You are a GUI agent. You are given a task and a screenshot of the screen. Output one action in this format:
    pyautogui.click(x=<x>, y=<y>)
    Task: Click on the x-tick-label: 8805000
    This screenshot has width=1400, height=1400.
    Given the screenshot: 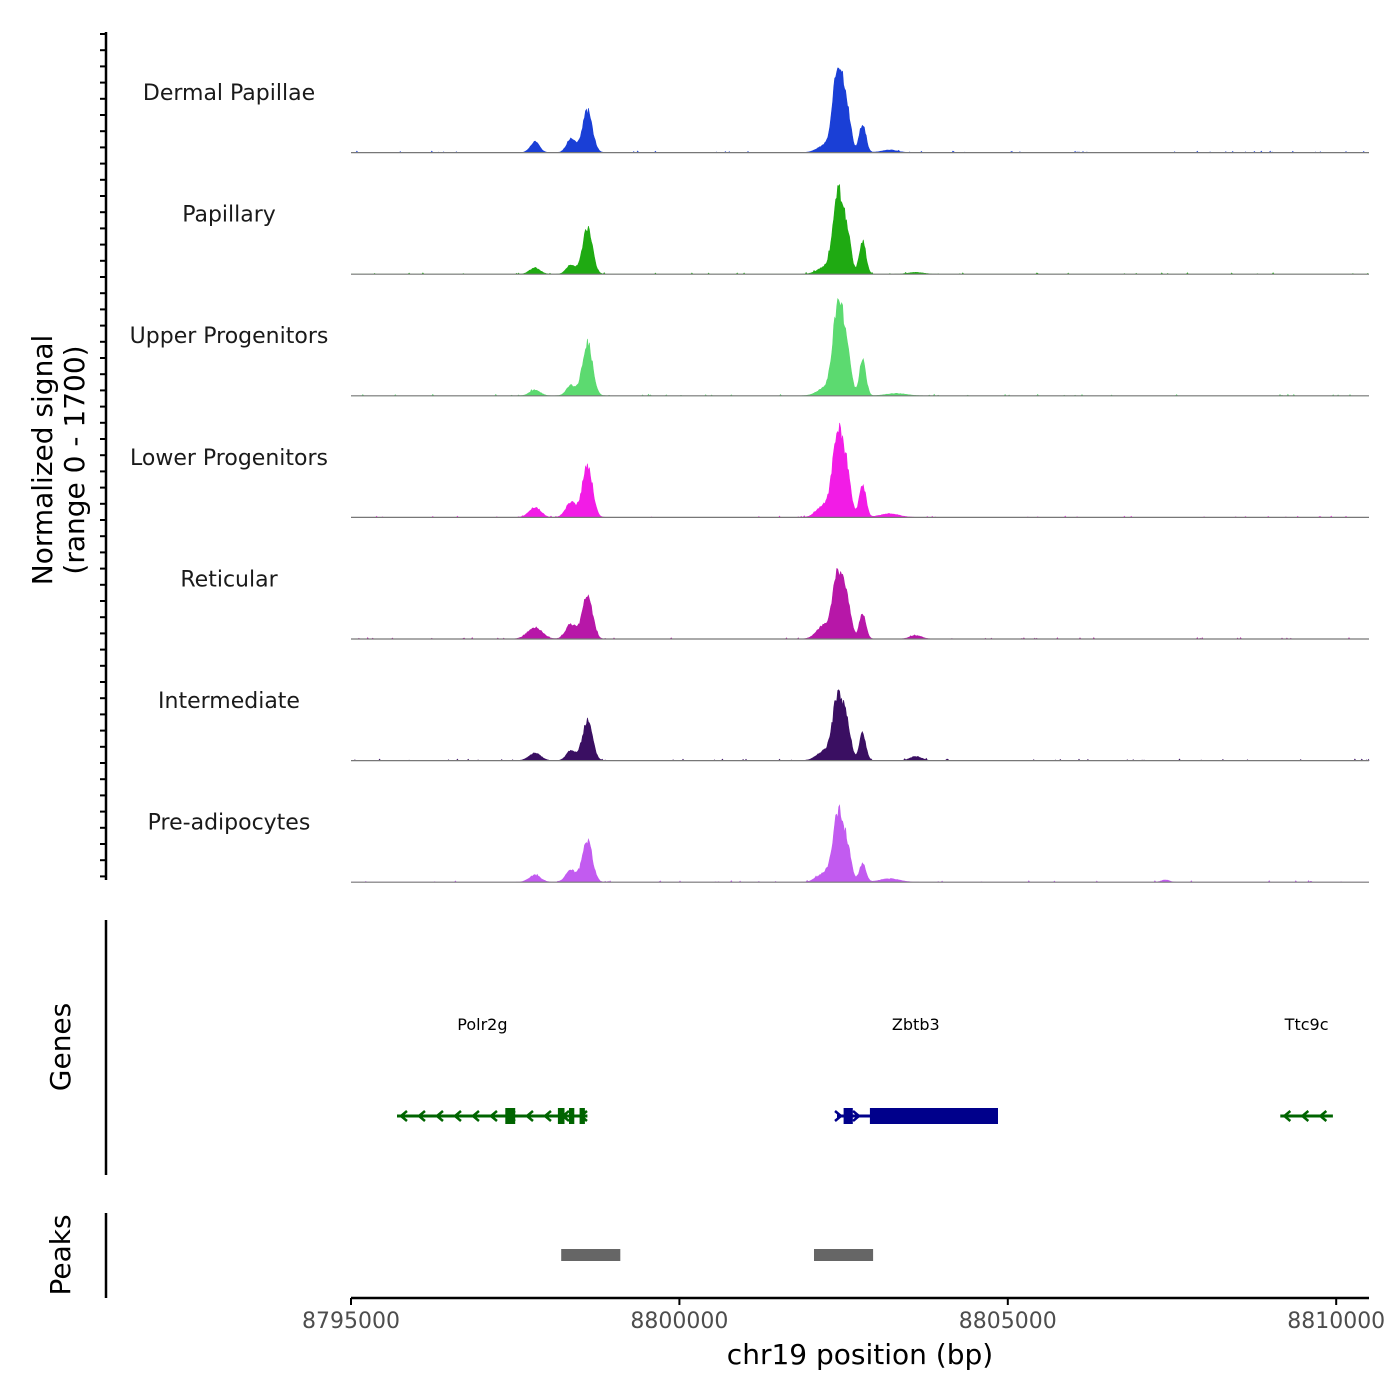 What is the action you would take?
    pyautogui.click(x=1008, y=1321)
    